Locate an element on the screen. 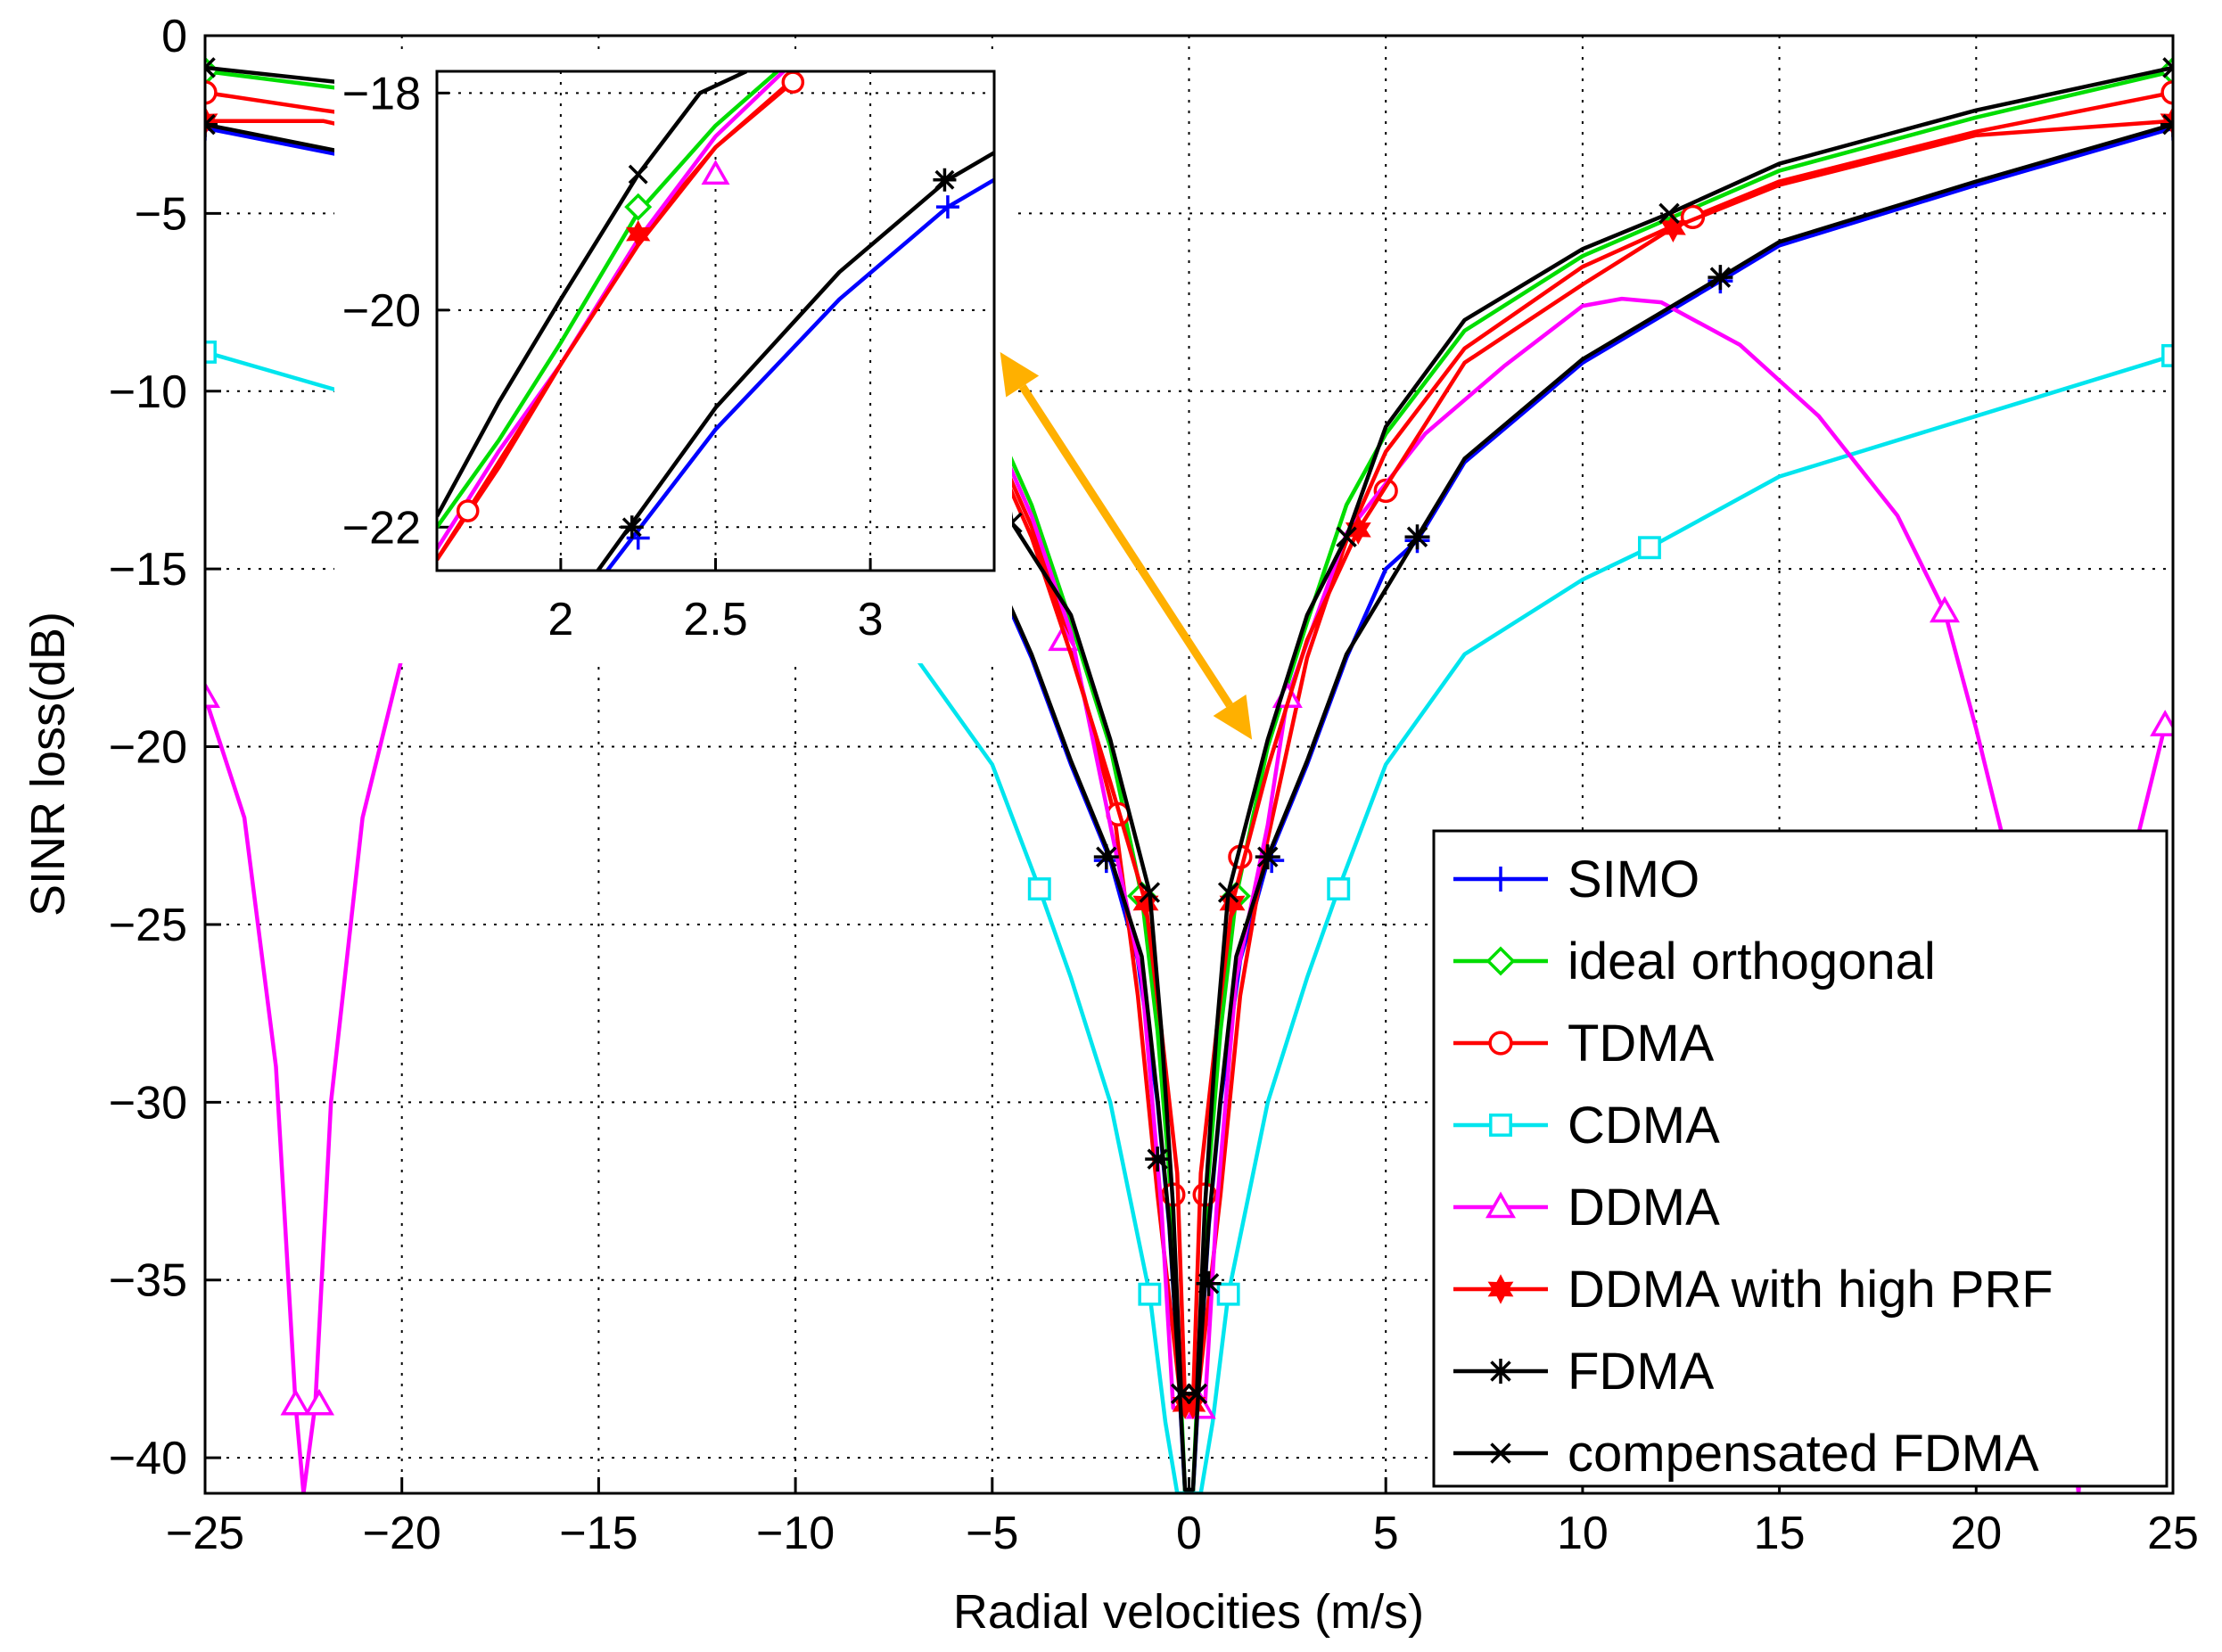  y-tick-label: −35 is located at coordinates (148, 1281).